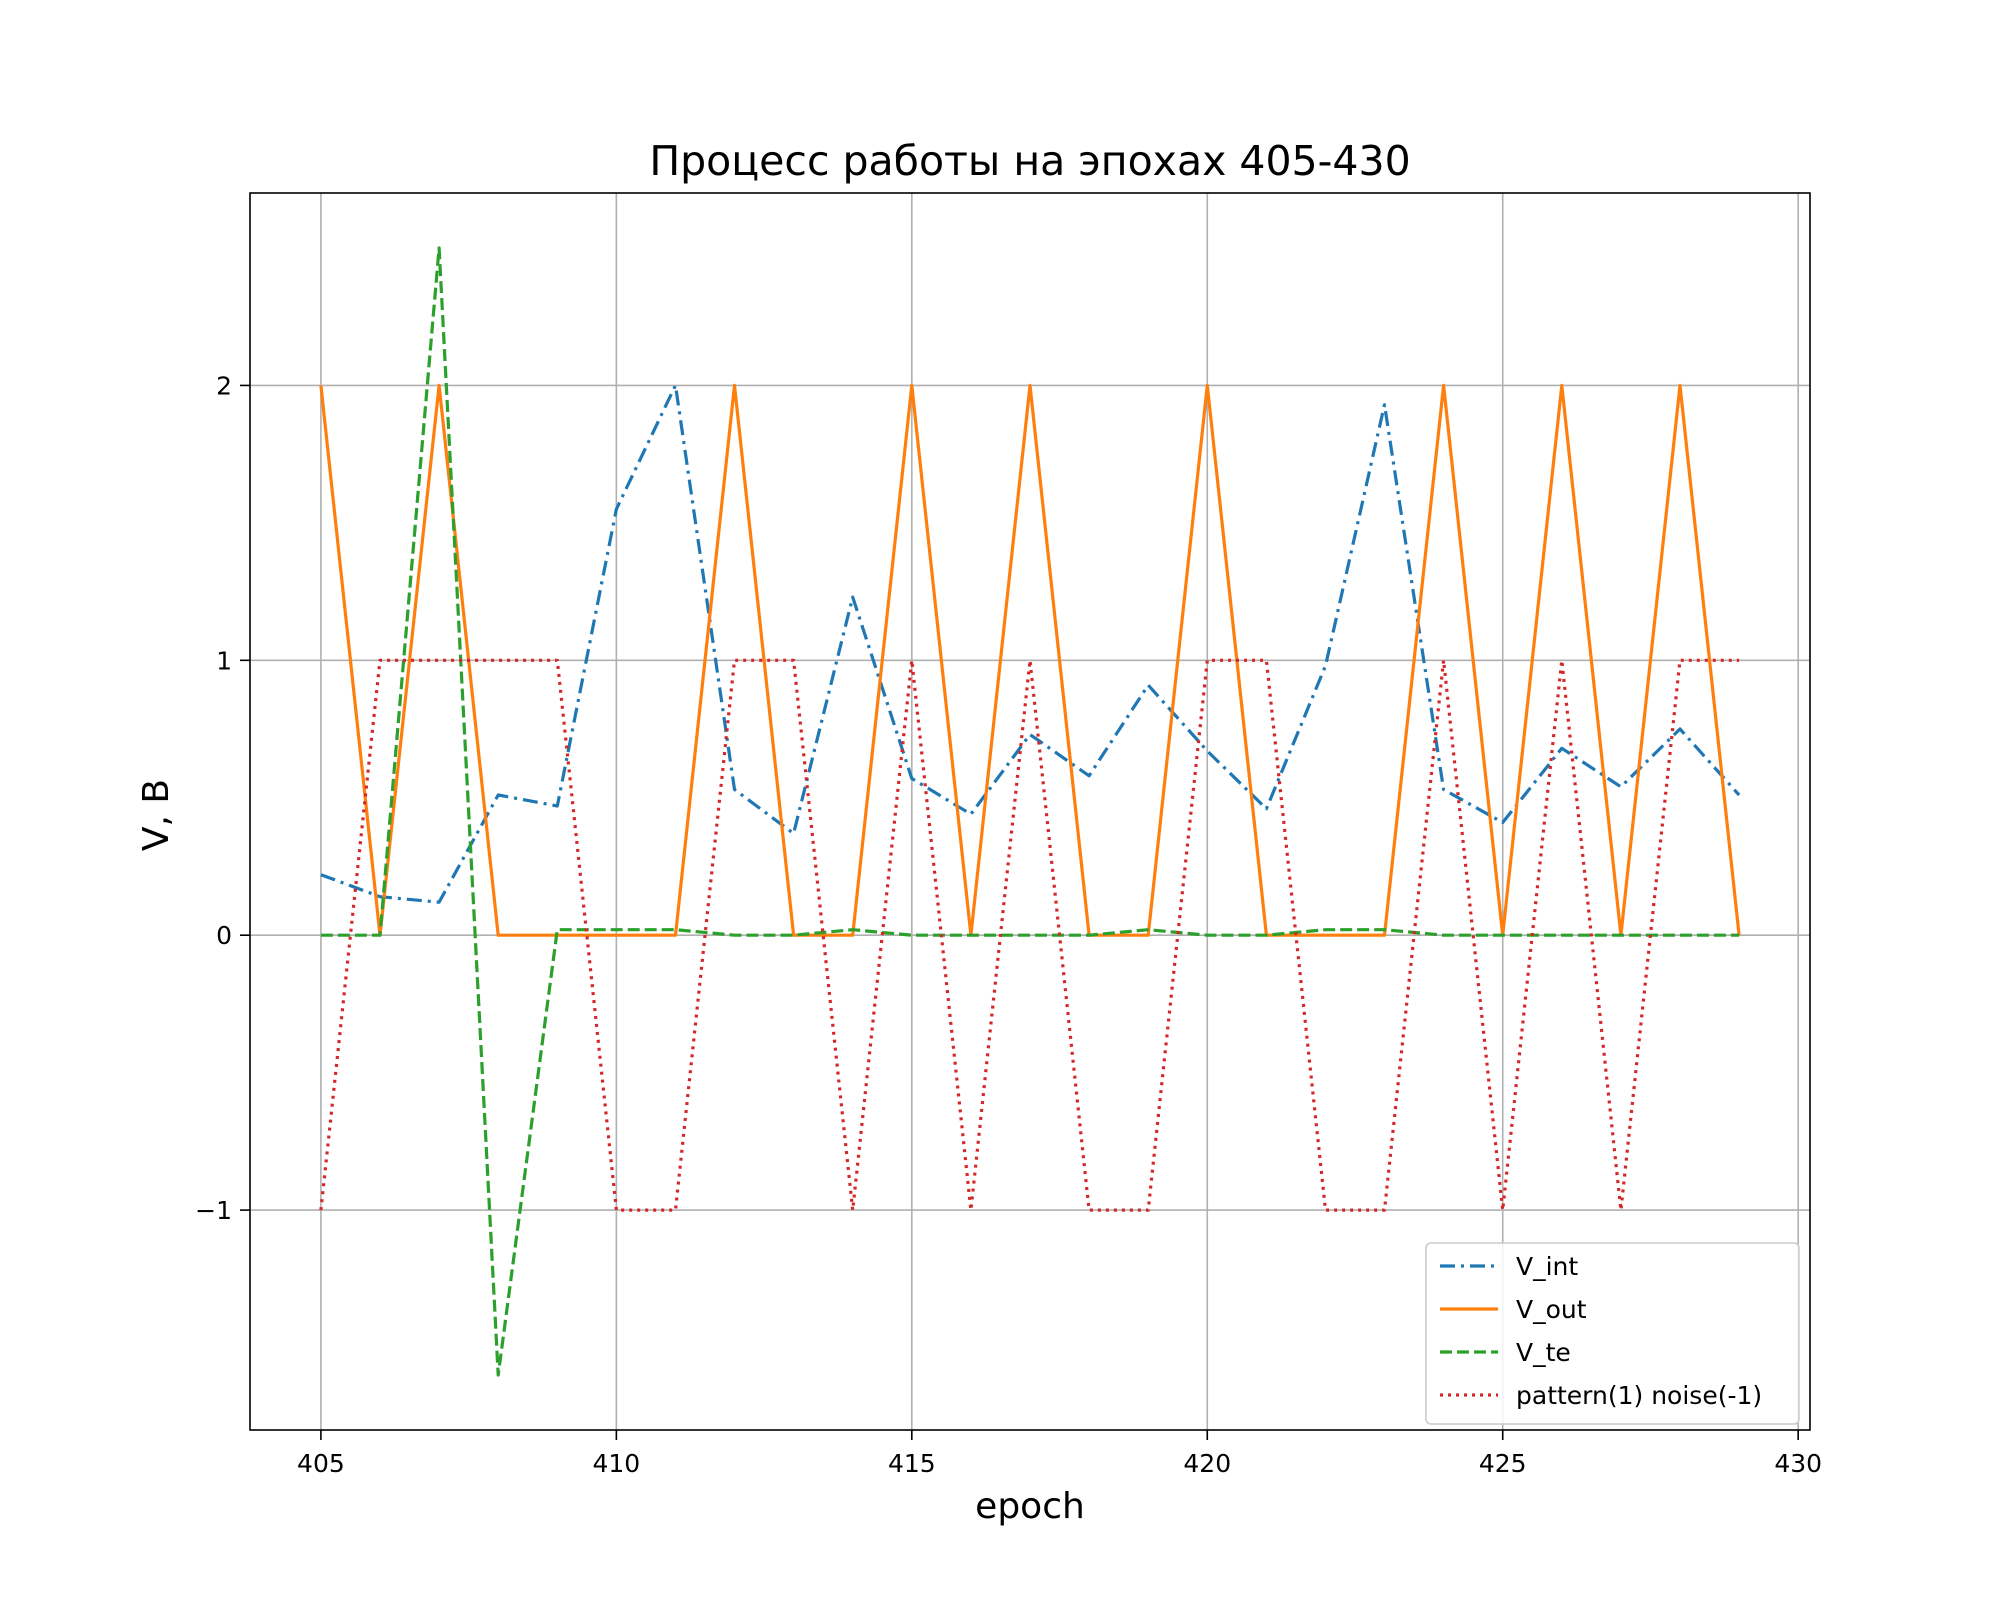 The height and width of the screenshot is (1600, 2000). Describe the element at coordinates (156, 815) in the screenshot. I see `y-axis-label: V, B` at that location.